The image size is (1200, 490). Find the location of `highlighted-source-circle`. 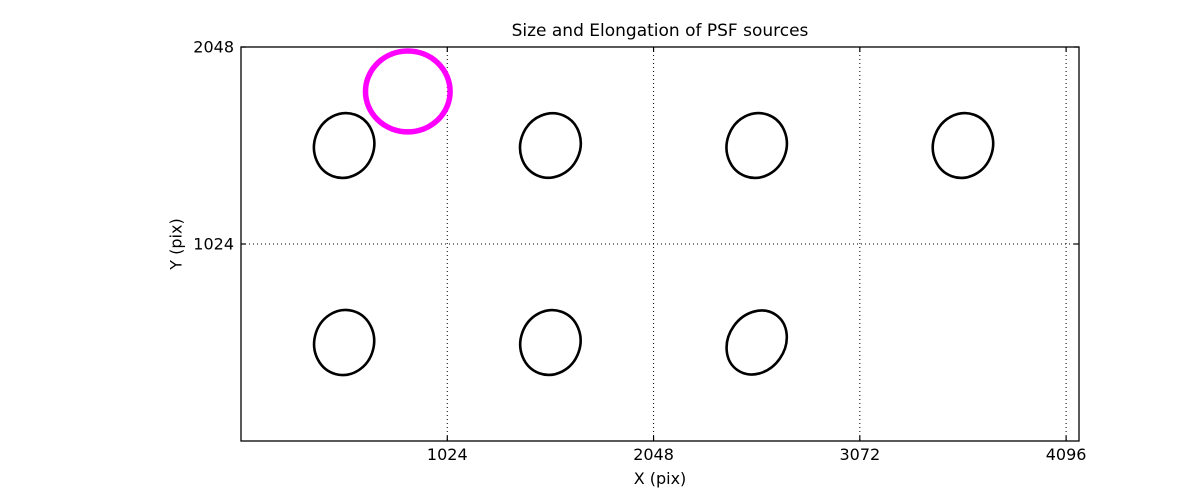

highlighted-source-circle is located at coordinates (407, 91).